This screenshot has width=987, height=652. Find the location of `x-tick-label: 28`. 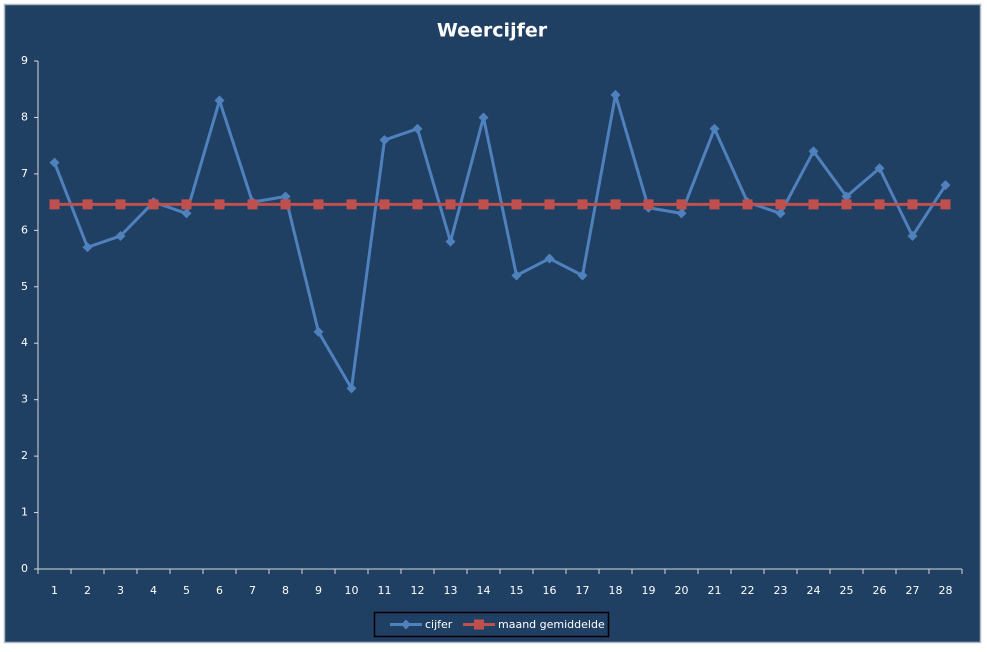

x-tick-label: 28 is located at coordinates (946, 590).